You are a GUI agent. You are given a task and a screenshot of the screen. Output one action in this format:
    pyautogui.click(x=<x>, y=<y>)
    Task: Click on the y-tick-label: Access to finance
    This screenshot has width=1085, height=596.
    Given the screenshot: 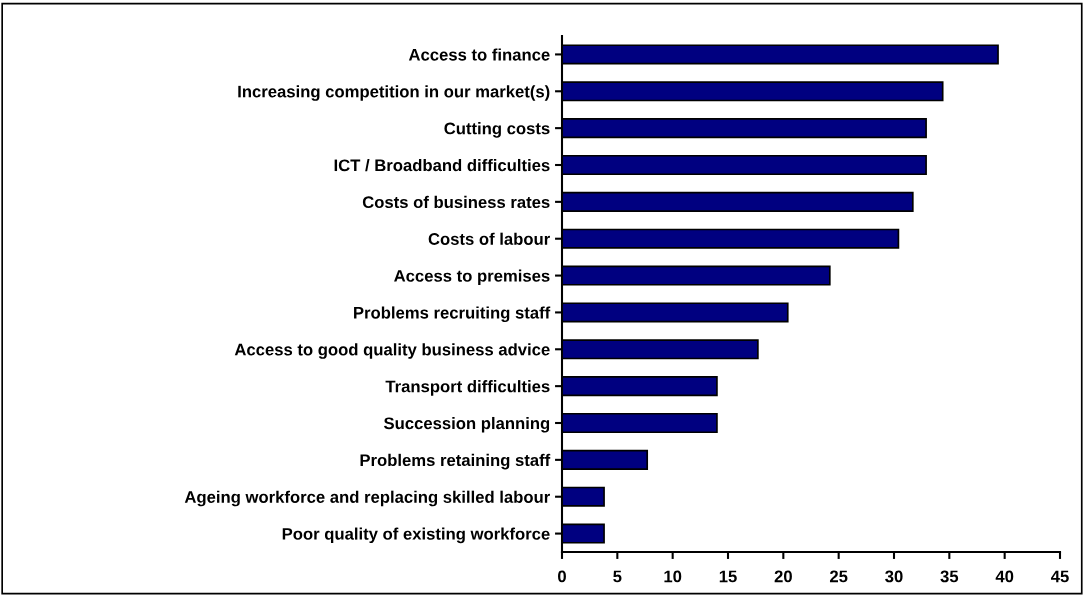 What is the action you would take?
    pyautogui.click(x=479, y=54)
    